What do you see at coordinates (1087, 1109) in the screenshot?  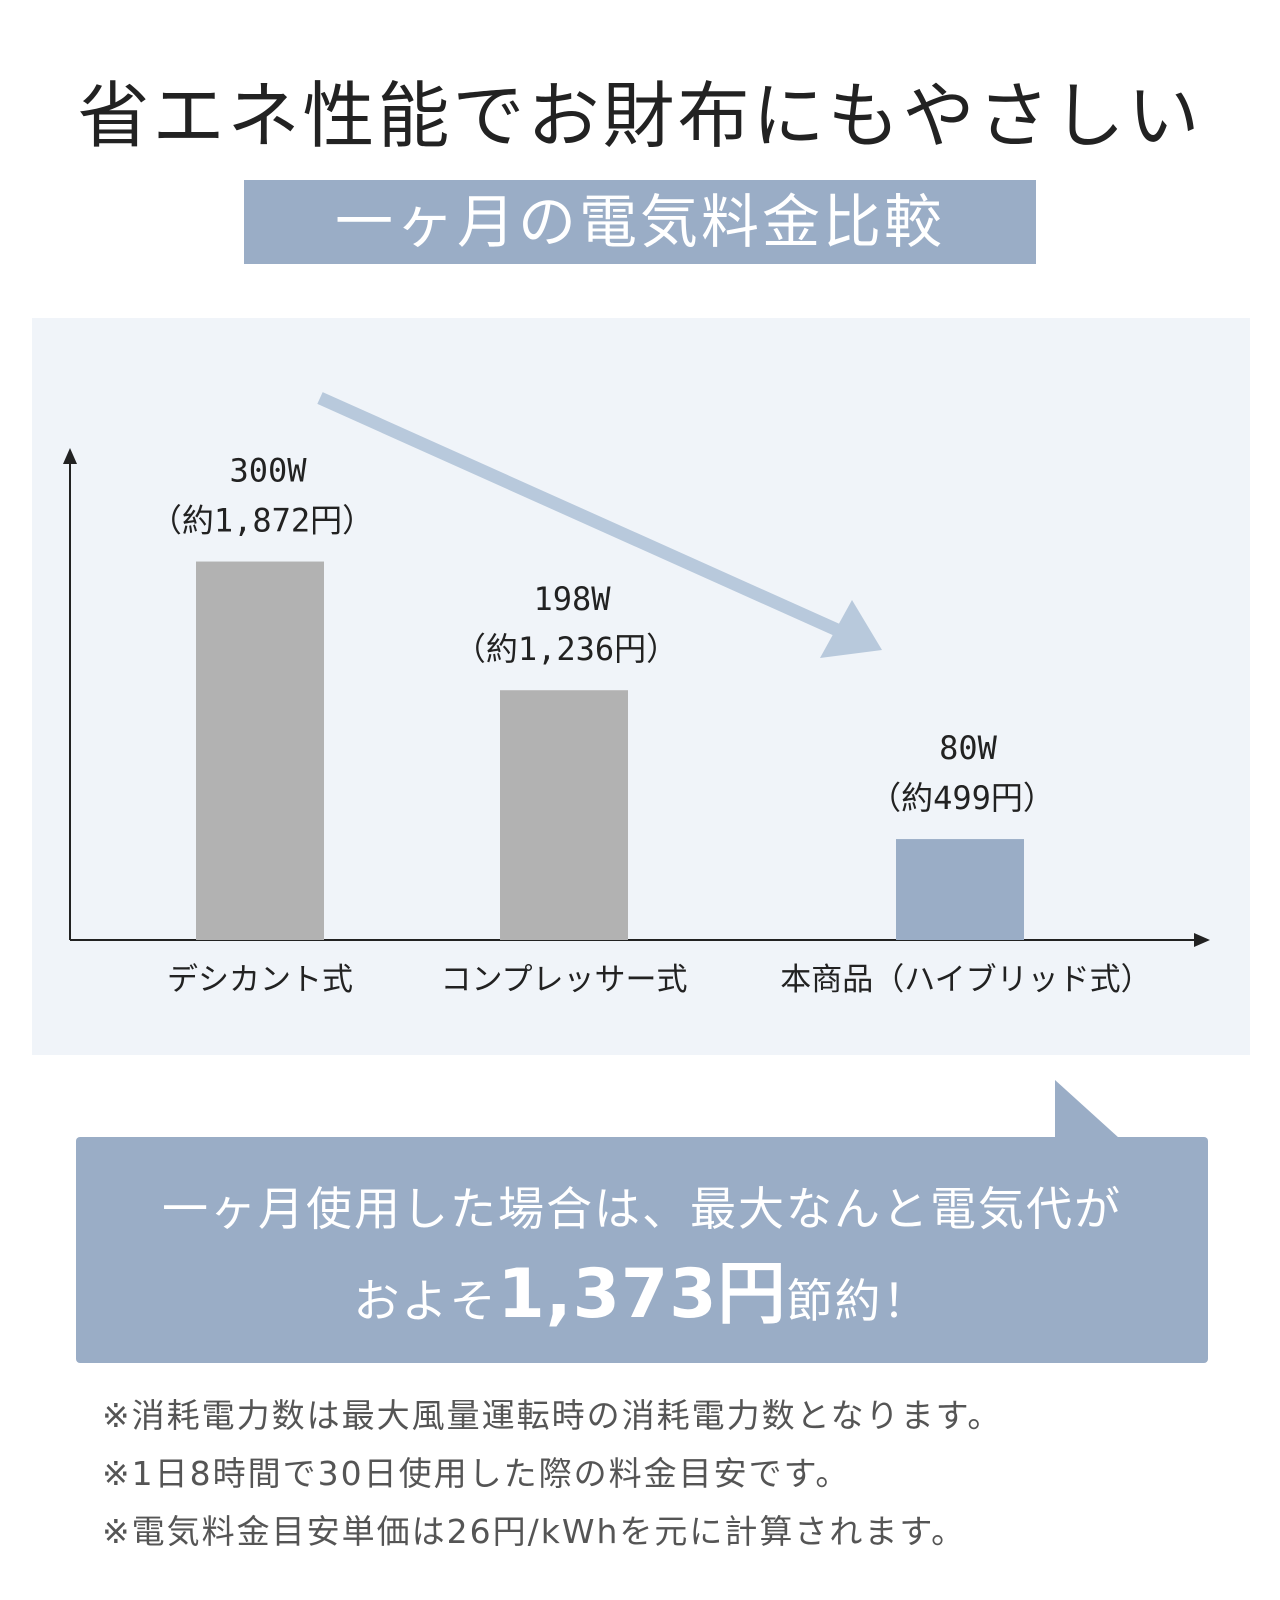 I see `callout-tail` at bounding box center [1087, 1109].